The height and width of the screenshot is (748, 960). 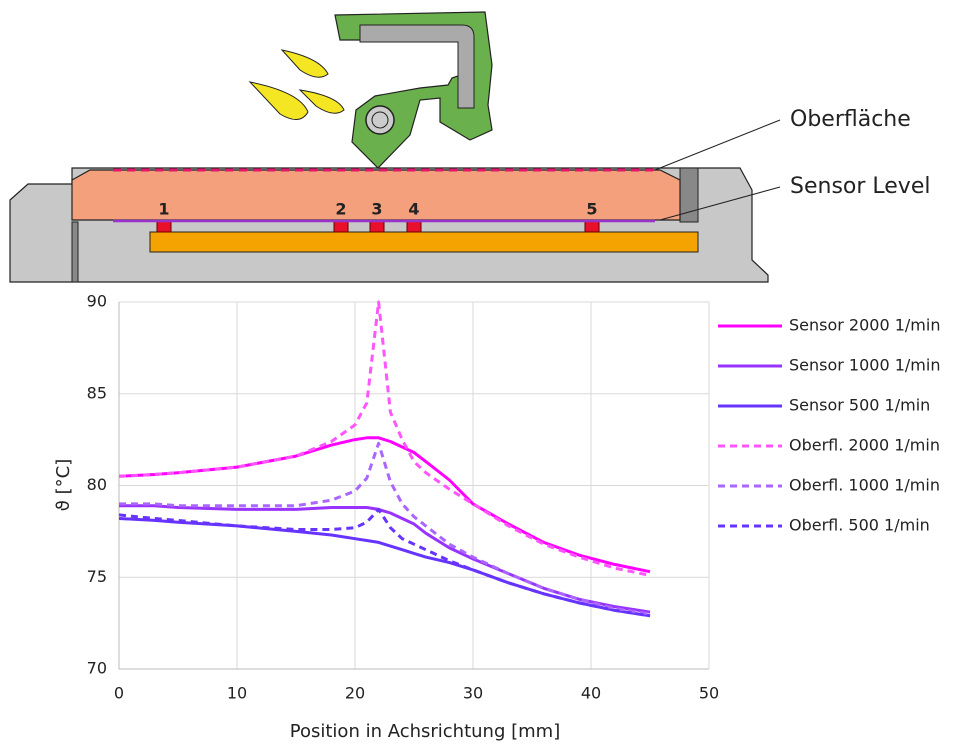 I want to click on x-axis-label: Position in Achsrichtung [mm], so click(x=425, y=731).